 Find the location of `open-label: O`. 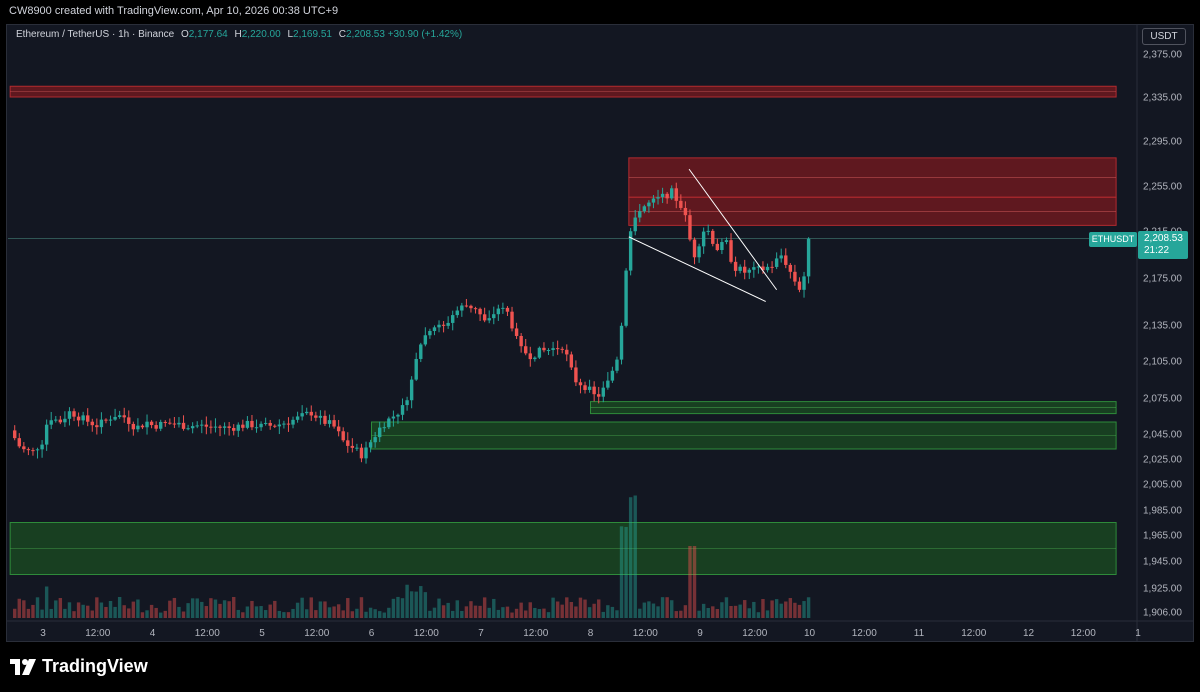

open-label: O is located at coordinates (185, 34).